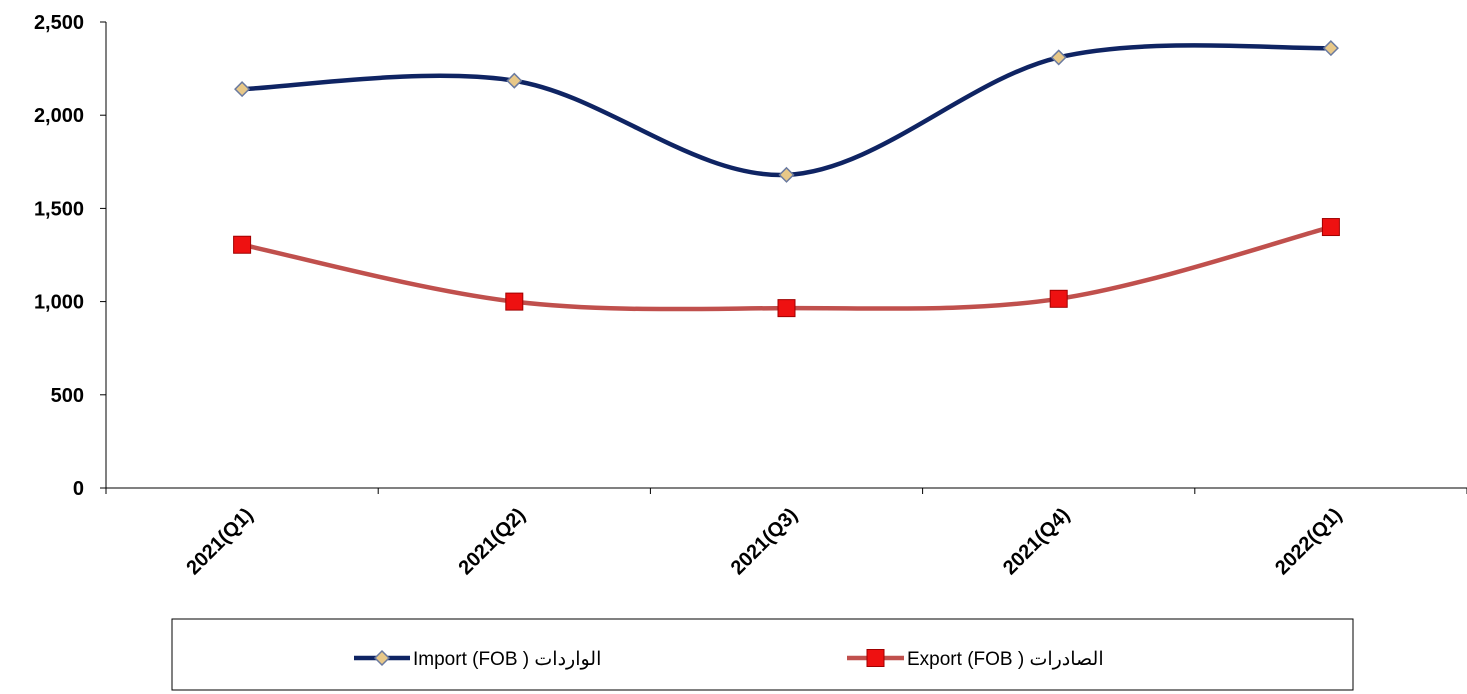 This screenshot has width=1467, height=694. Describe the element at coordinates (59, 116) in the screenshot. I see `y-axis-tick-label: 2,000` at that location.